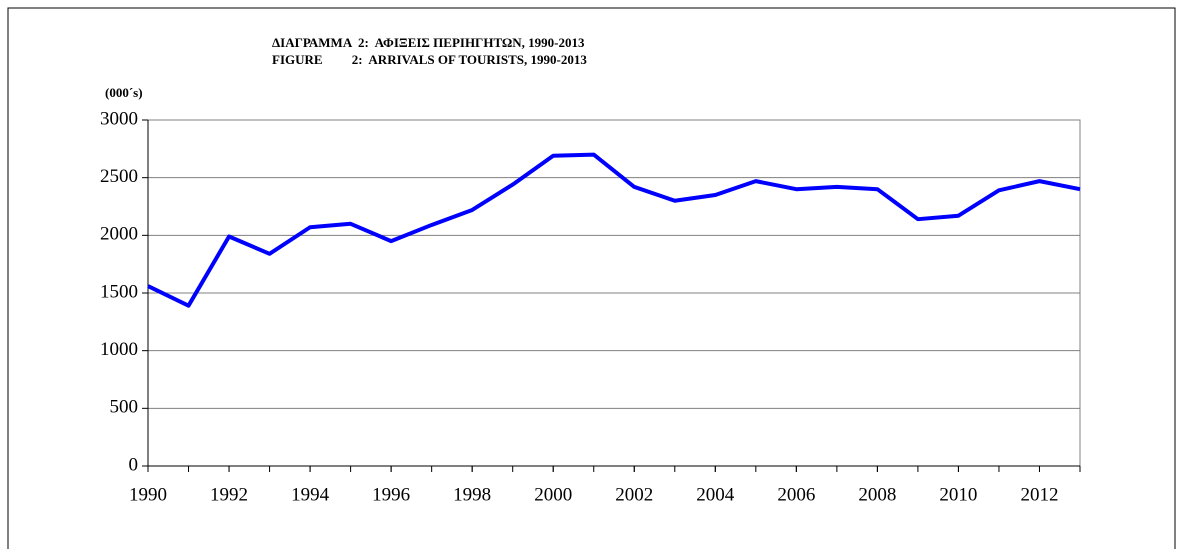  What do you see at coordinates (134, 464) in the screenshot?
I see `y-tick-label: 0` at bounding box center [134, 464].